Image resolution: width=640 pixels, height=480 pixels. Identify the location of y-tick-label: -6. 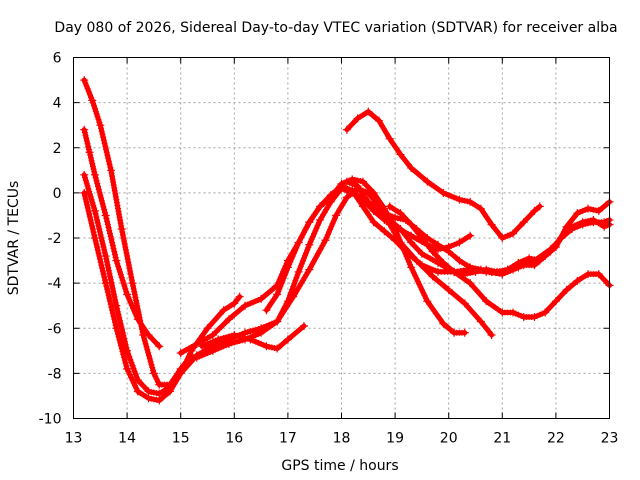
(55, 329).